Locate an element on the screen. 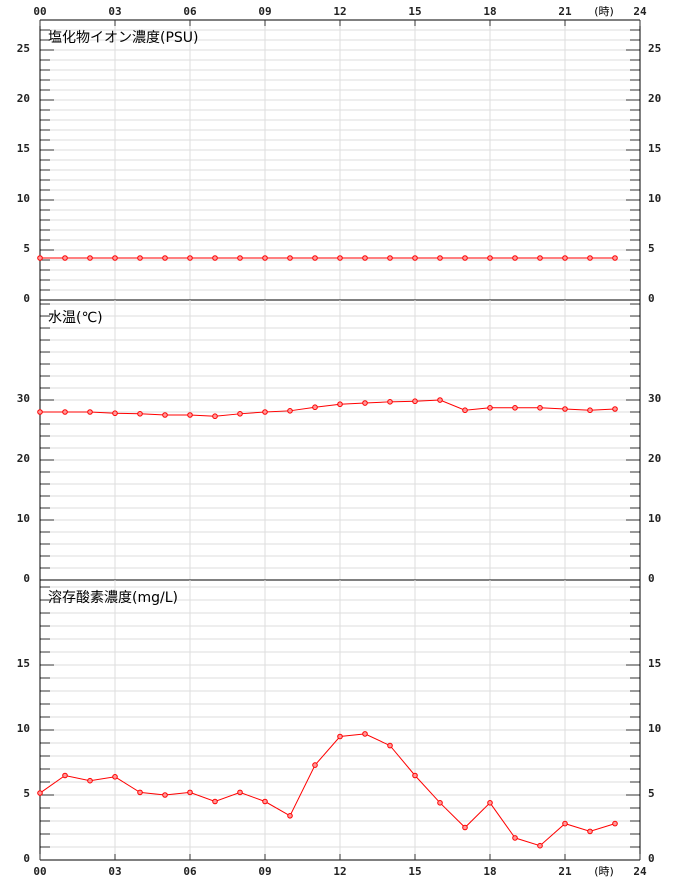  panel-title: 溶存酸素濃度(mg/L) is located at coordinates (113, 598).